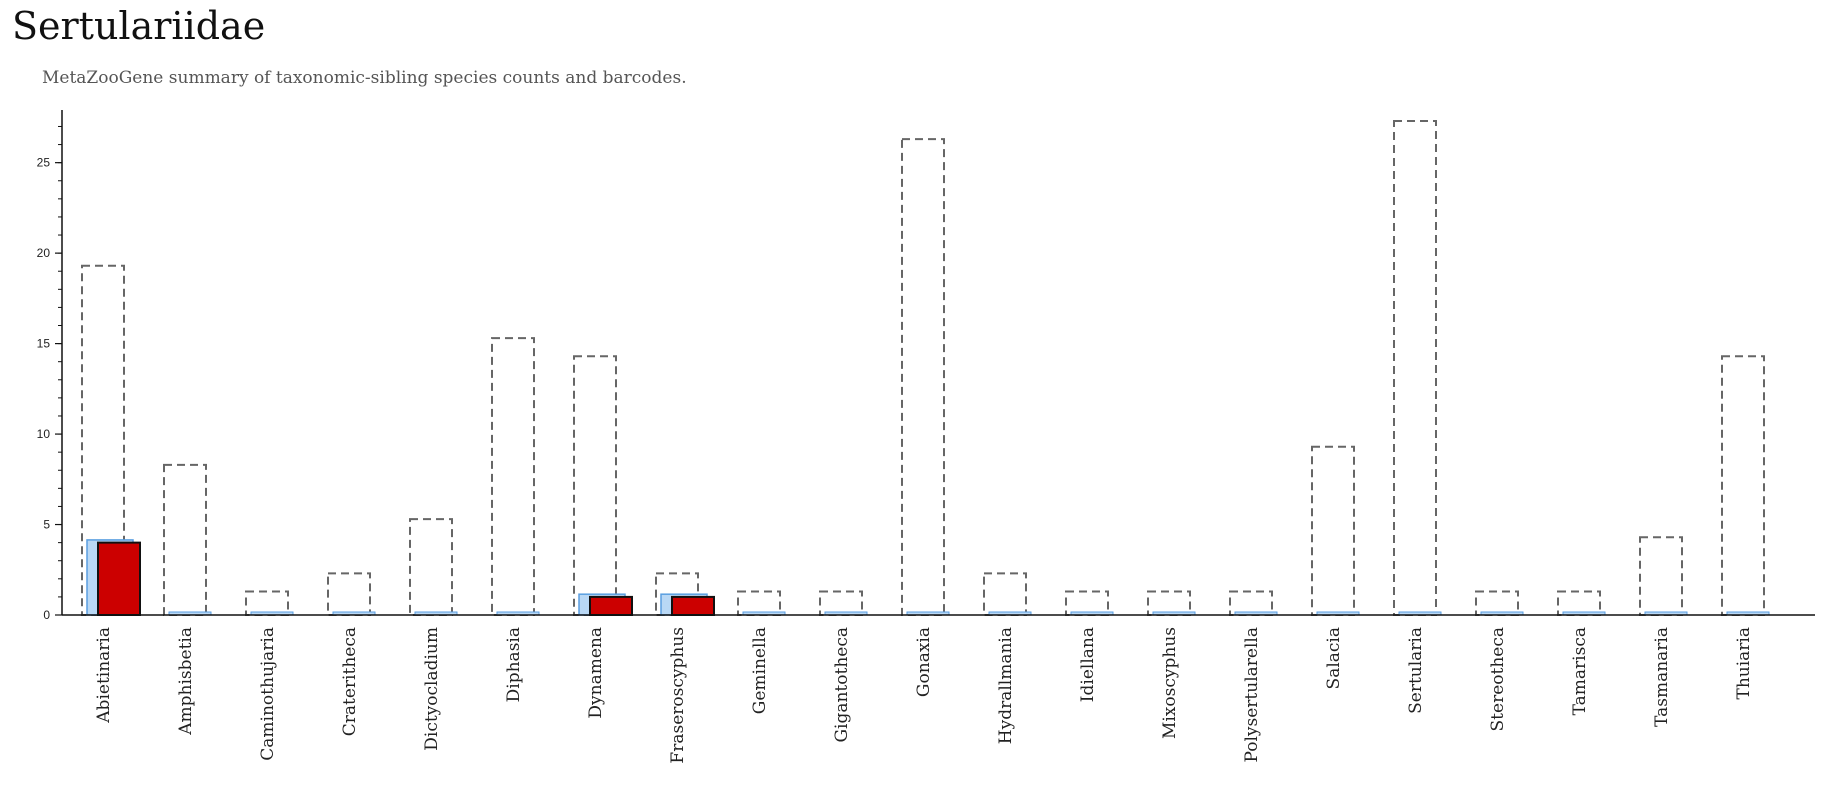  What do you see at coordinates (186, 681) in the screenshot?
I see `category-label-amphisbetia: Amphisbetia` at bounding box center [186, 681].